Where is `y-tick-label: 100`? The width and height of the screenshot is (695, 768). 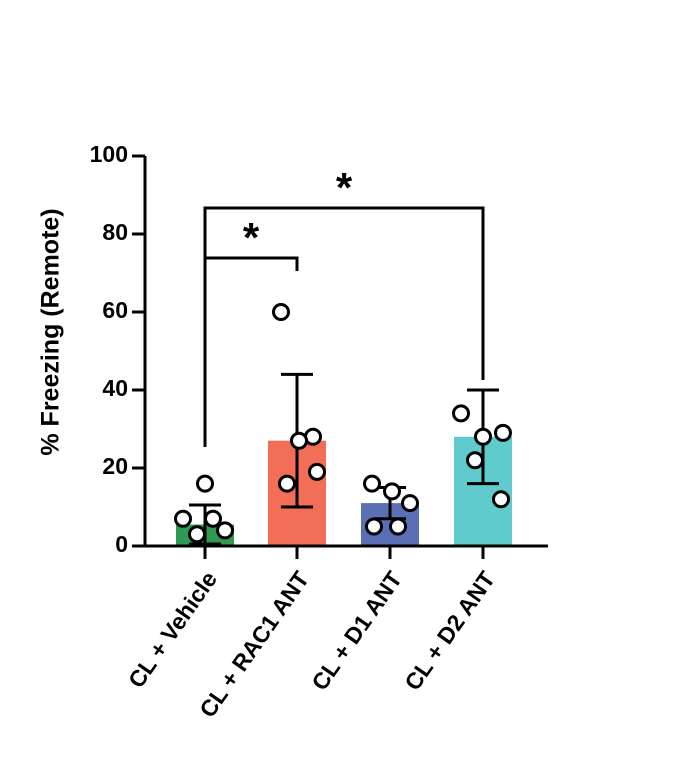
y-tick-label: 100 is located at coordinates (109, 154).